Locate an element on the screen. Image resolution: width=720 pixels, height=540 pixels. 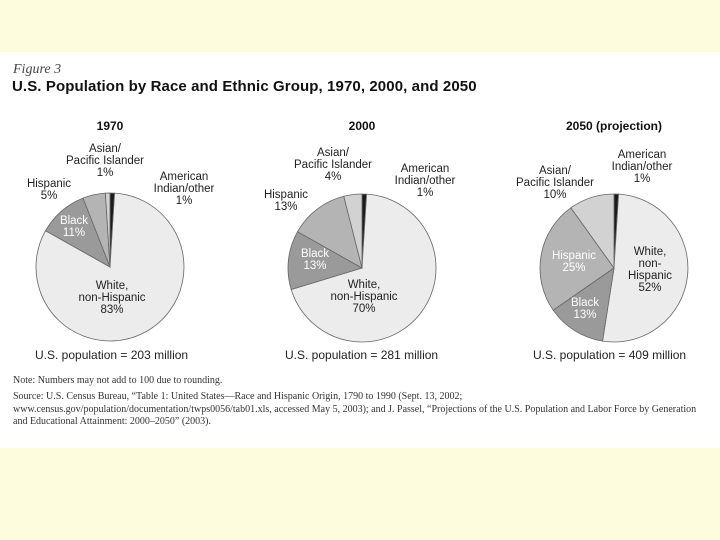
slice-label-black: Black 11% is located at coordinates (74, 227).